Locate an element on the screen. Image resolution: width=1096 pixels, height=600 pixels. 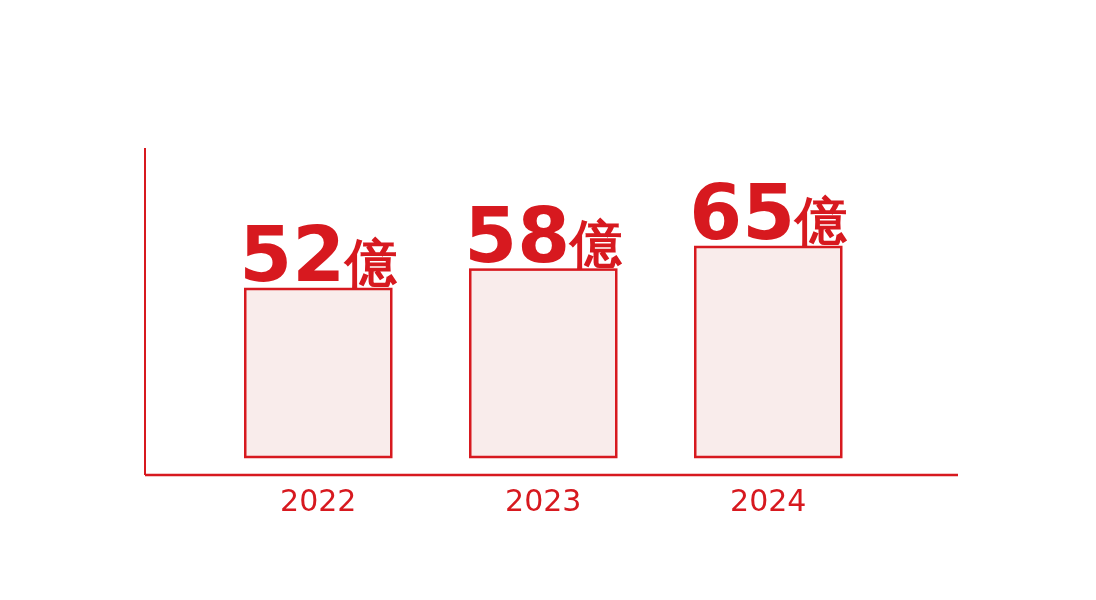
x-tick-label: 2023 is located at coordinates (543, 500).